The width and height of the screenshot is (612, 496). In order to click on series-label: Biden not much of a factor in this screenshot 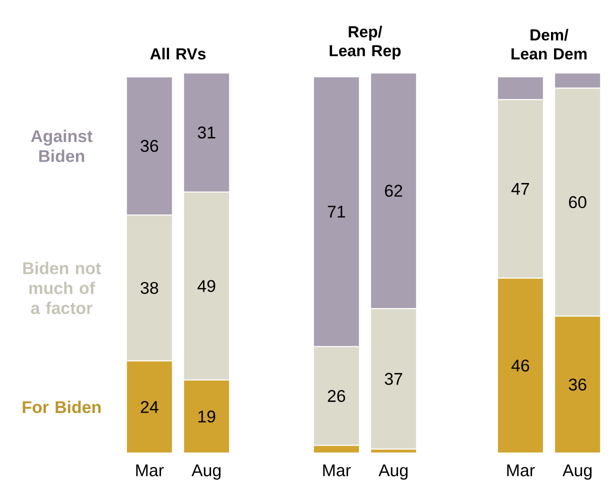, I will do `click(62, 288)`.